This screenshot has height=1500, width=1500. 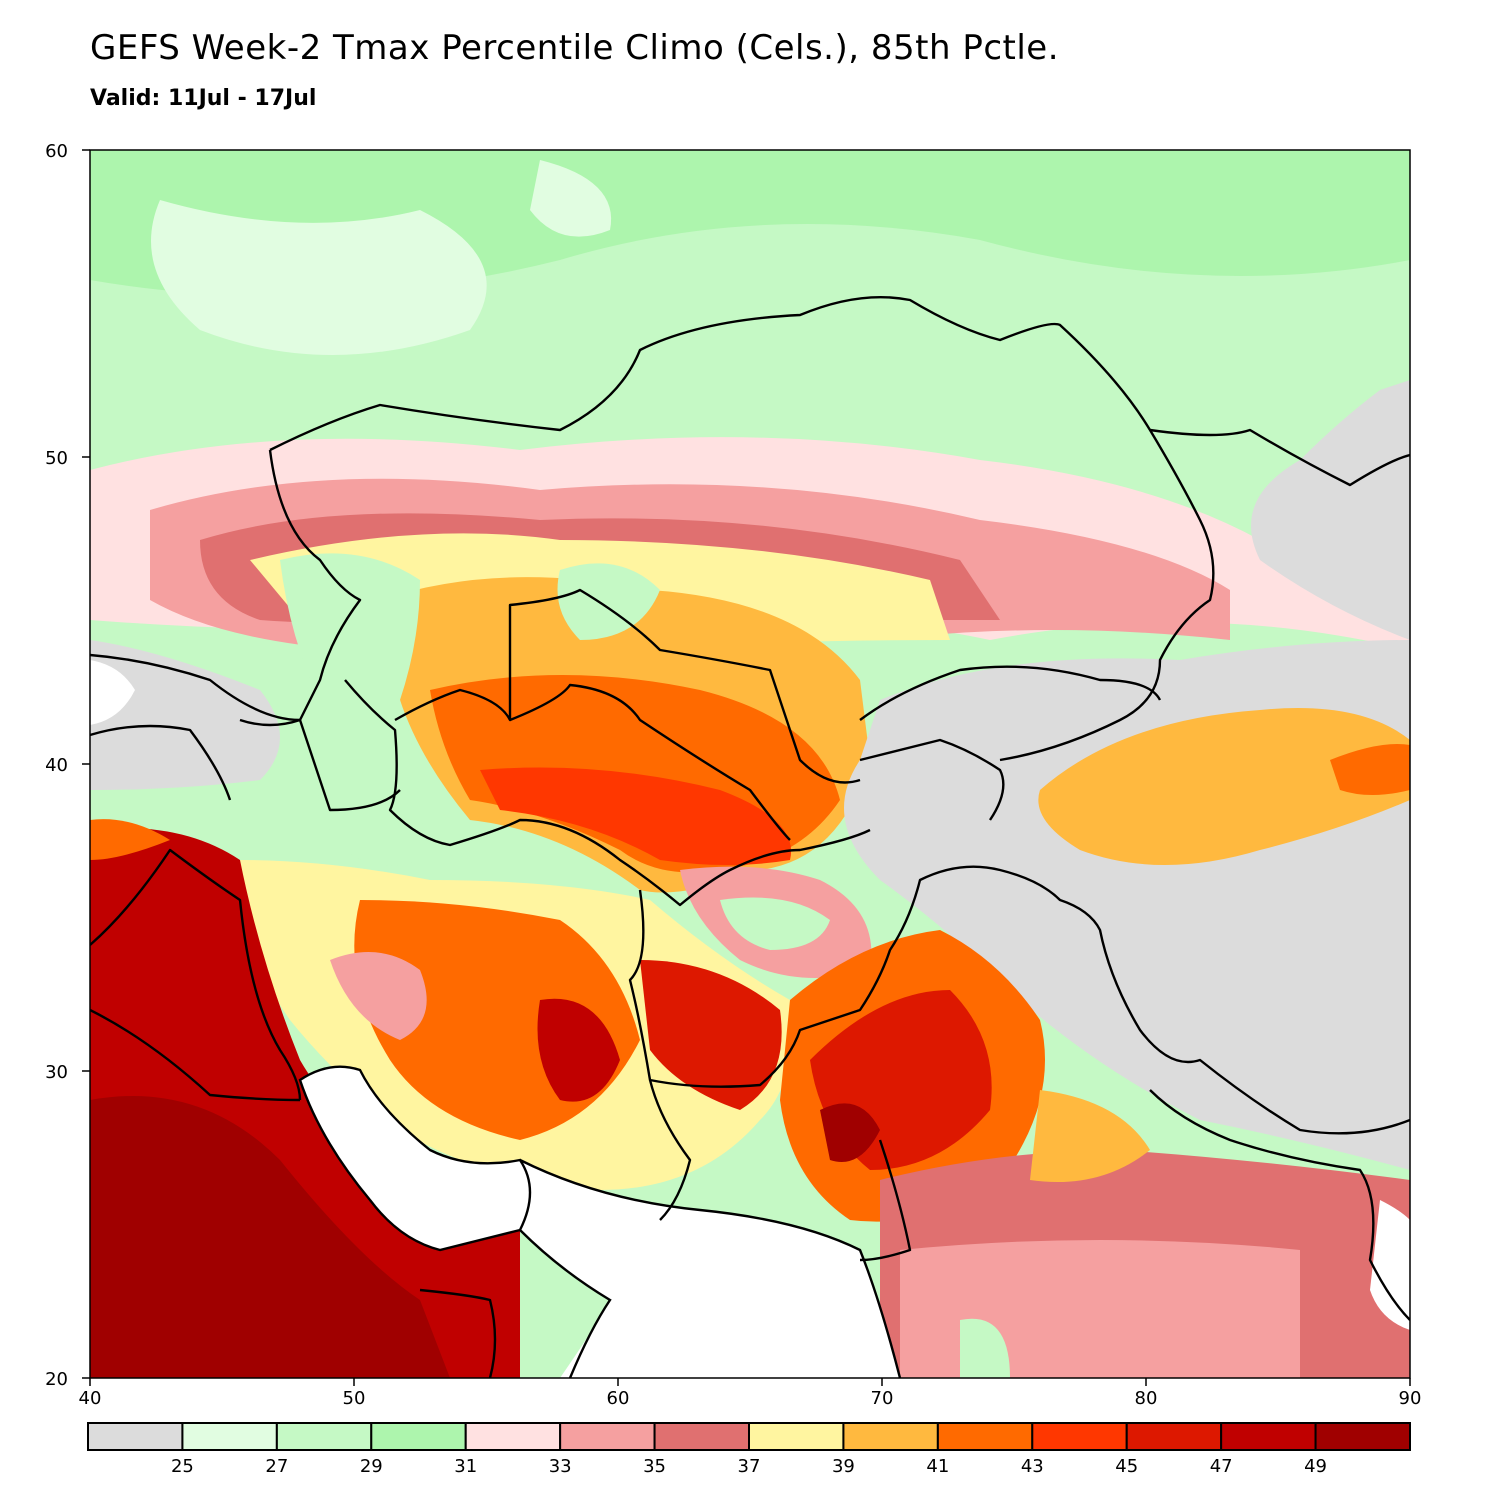 What do you see at coordinates (351, 709) in the screenshot?
I see `caspian-zone` at bounding box center [351, 709].